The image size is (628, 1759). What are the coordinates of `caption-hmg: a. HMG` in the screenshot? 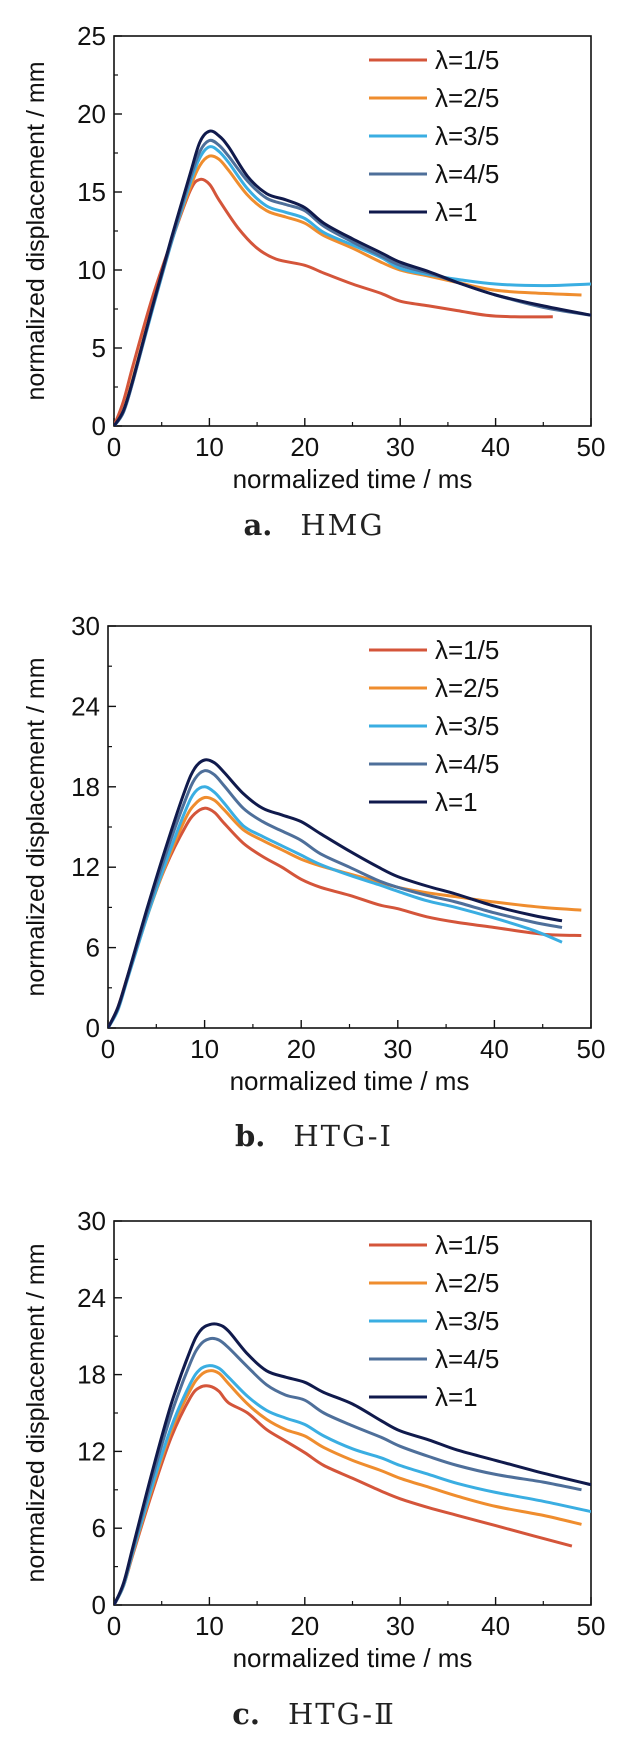 It's located at (314, 525).